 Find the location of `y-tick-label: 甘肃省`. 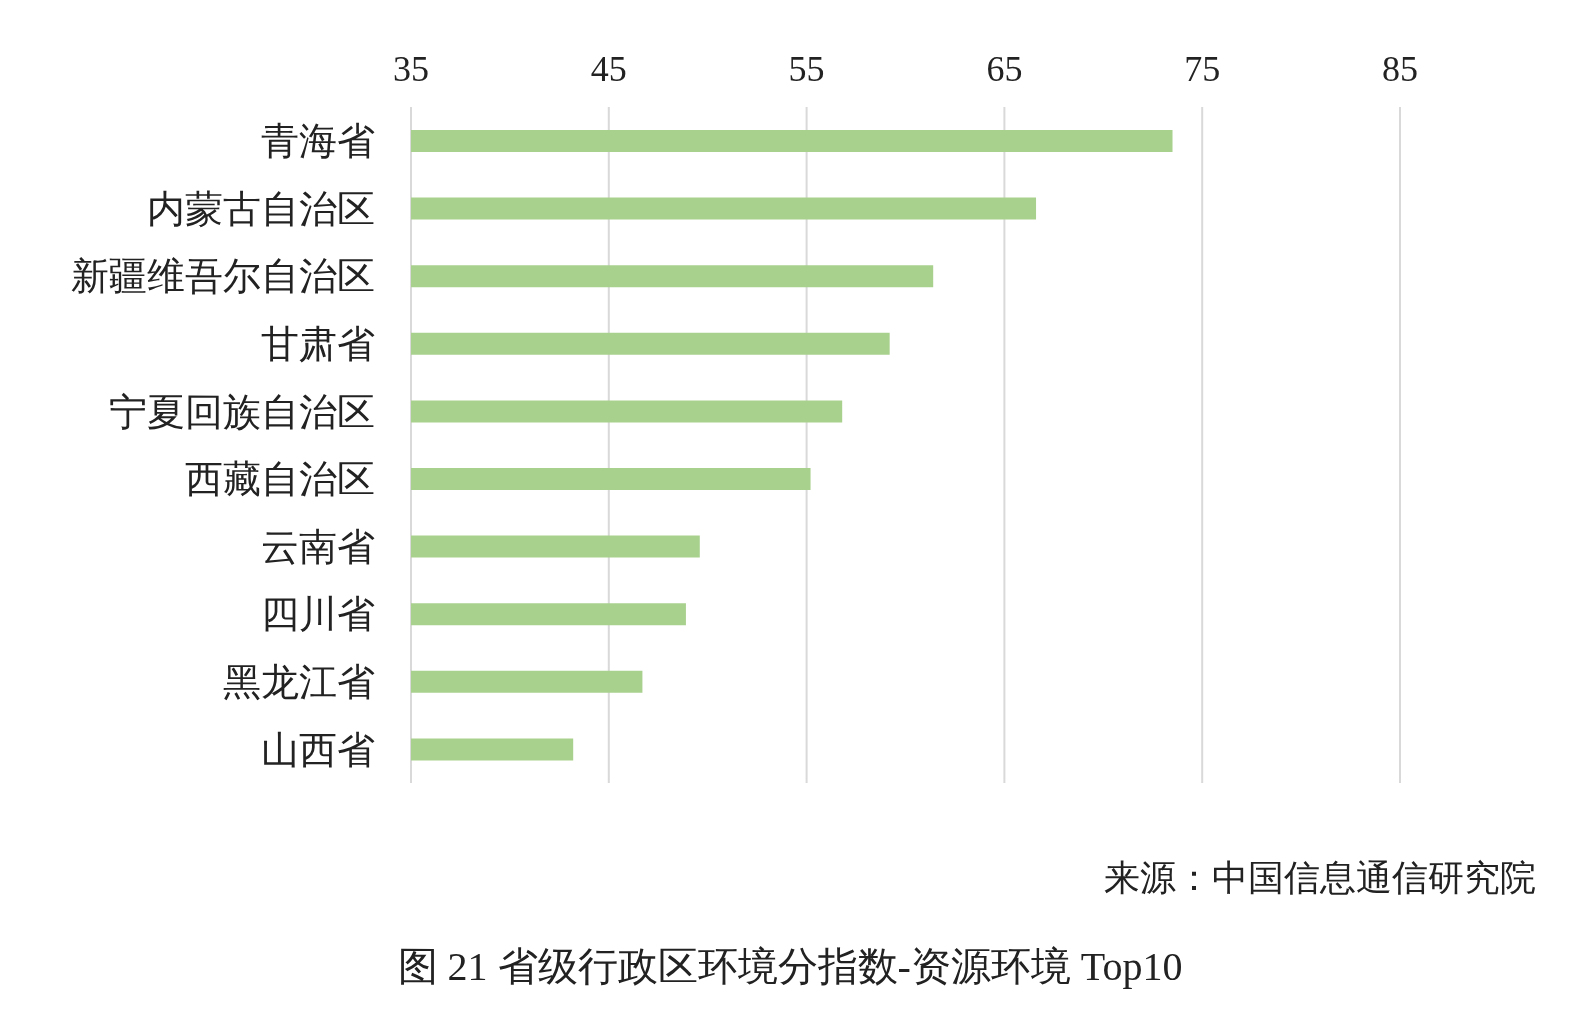

y-tick-label: 甘肃省 is located at coordinates (318, 344).